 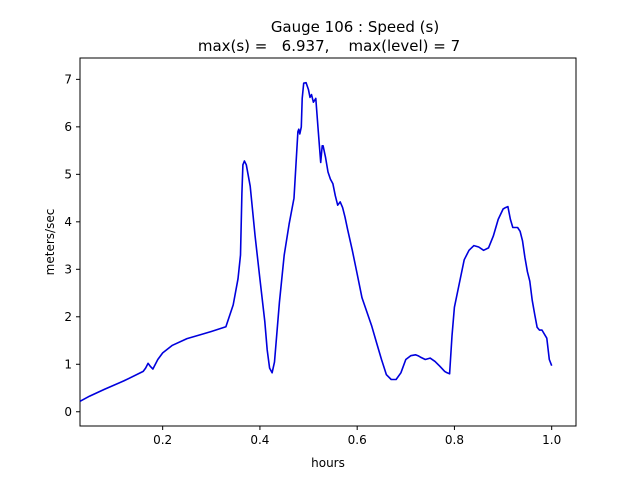 I want to click on x-tick-label: 0.6, so click(x=357, y=440).